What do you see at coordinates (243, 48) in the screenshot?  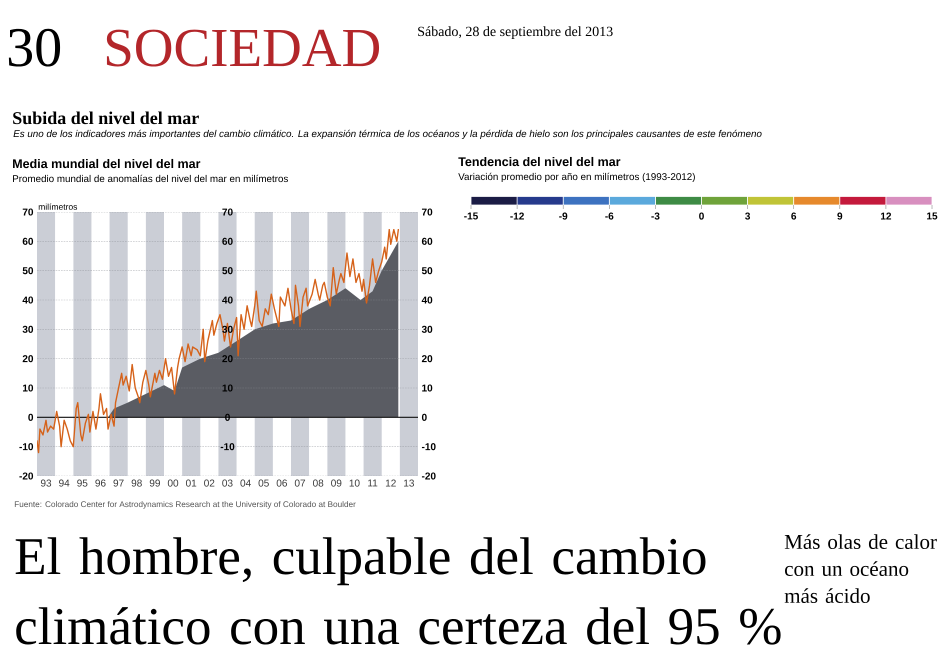 I see `text: SOCIEDAD` at bounding box center [243, 48].